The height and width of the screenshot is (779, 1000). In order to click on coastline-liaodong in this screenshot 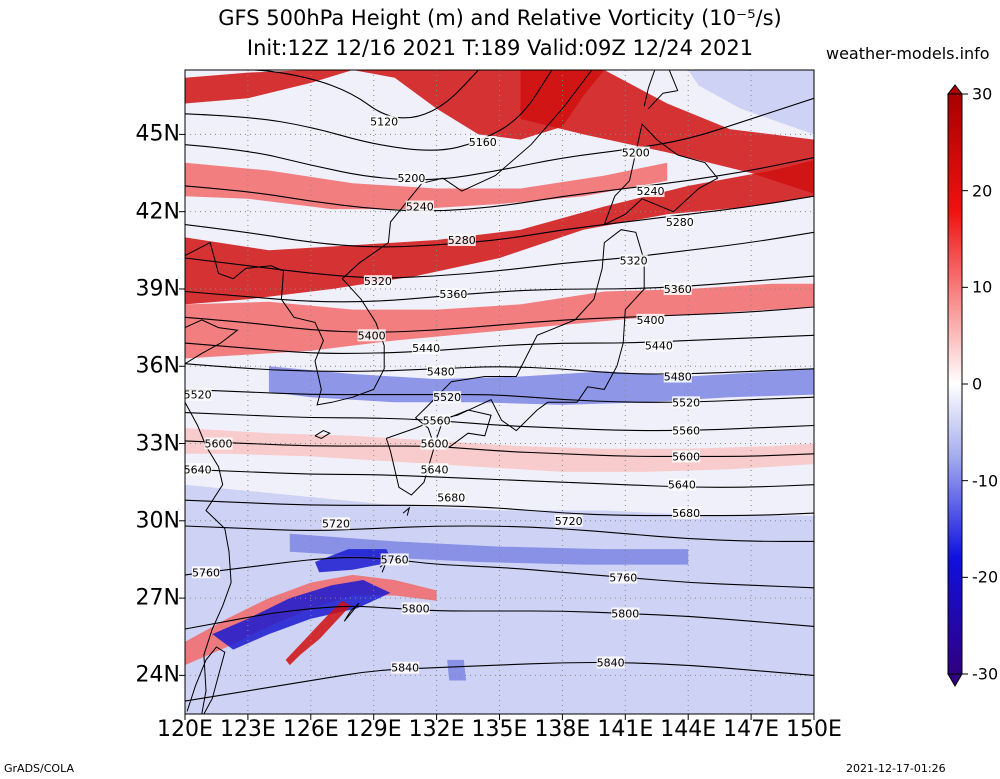, I will do `click(234, 260)`.